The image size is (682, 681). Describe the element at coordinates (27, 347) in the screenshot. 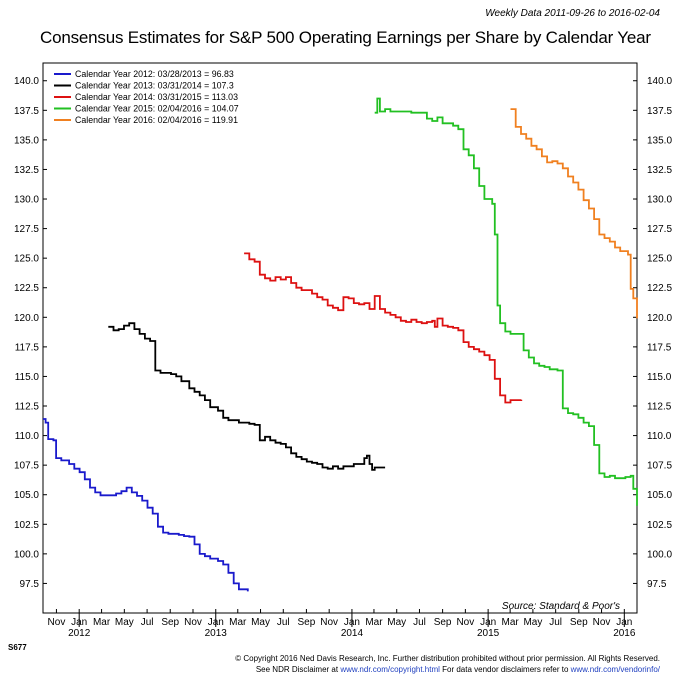

I see `y-tick-label-left: 117.5` at that location.